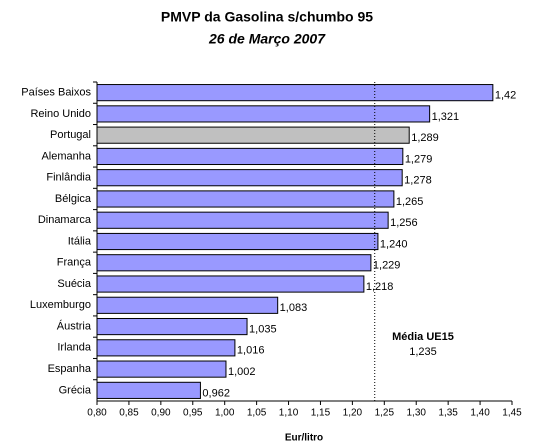 This screenshot has width=534, height=447. I want to click on y-tick-label: Dinamarca, so click(65, 220).